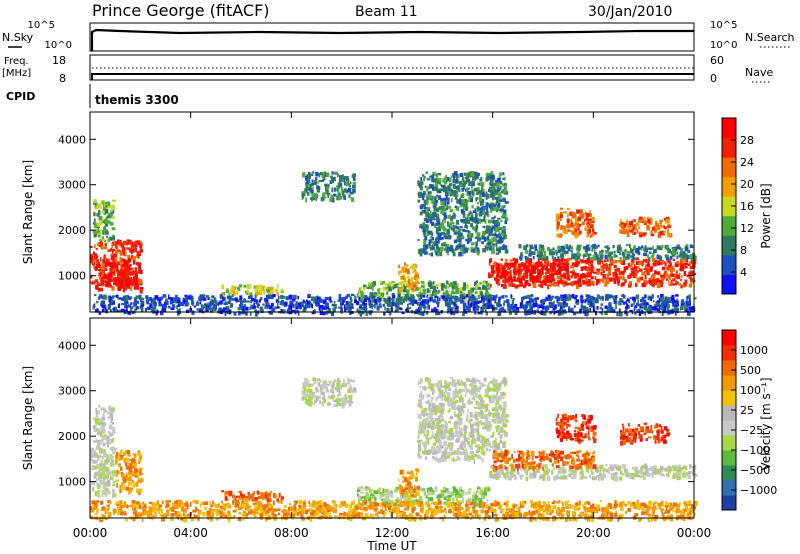 This screenshot has width=800, height=554. Describe the element at coordinates (386, 12) in the screenshot. I see `beam-title: Beam 11` at that location.